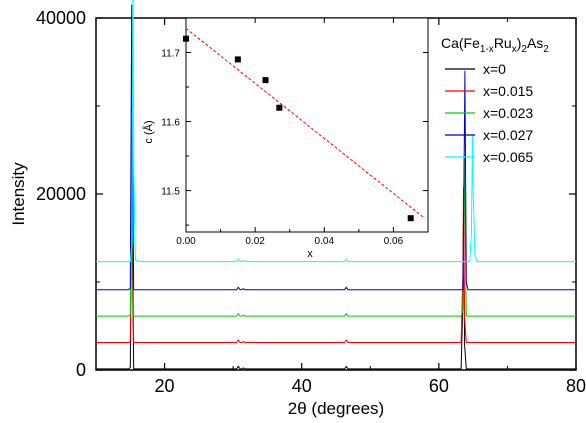 This screenshot has height=423, width=586. Describe the element at coordinates (255, 241) in the screenshot. I see `inset-x-tick-label: 0.02` at that location.